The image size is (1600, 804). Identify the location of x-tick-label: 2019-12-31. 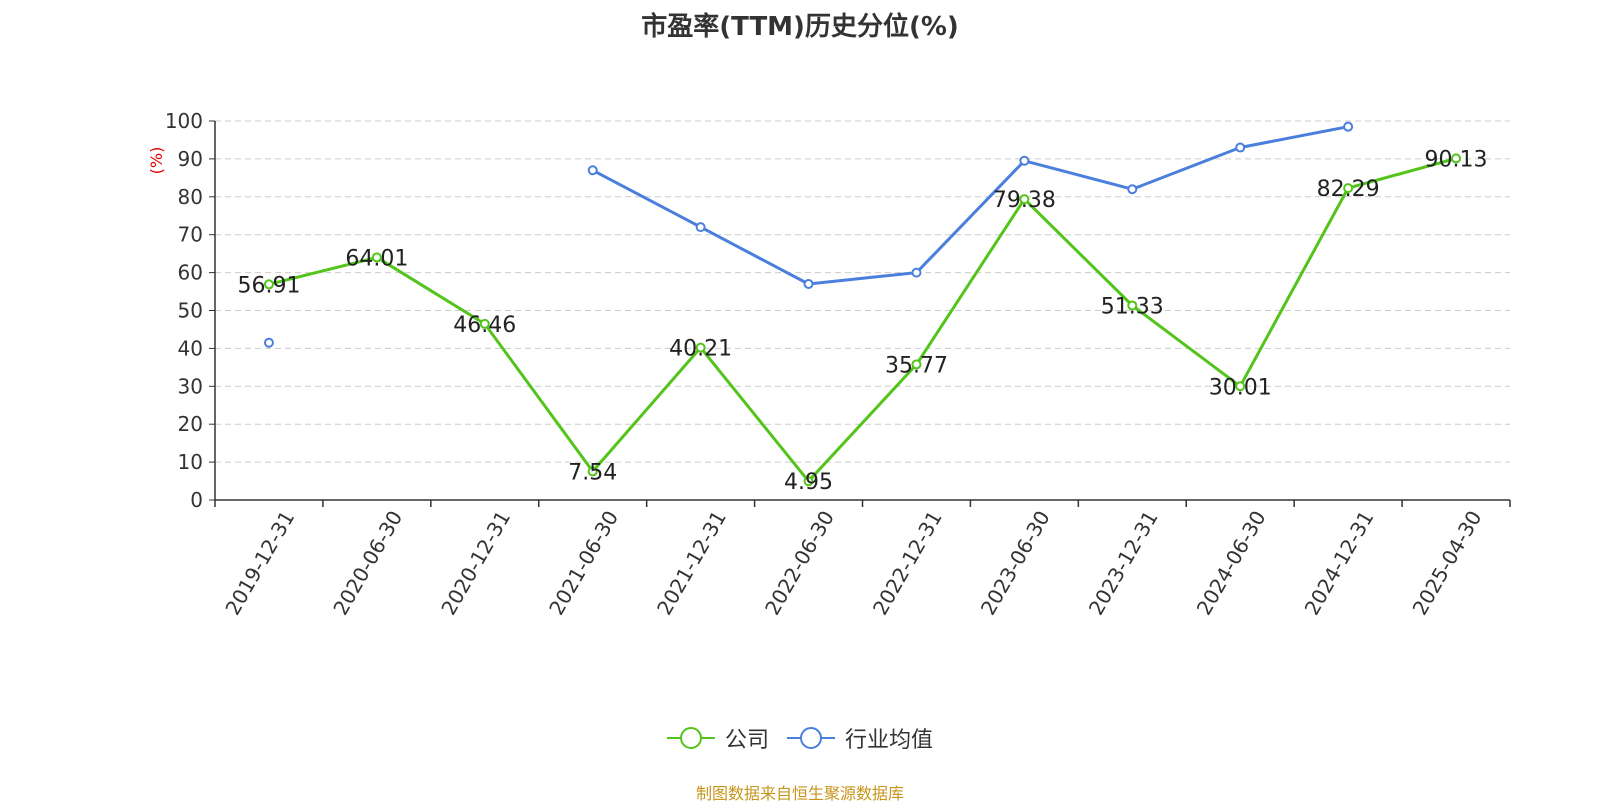
(259, 563).